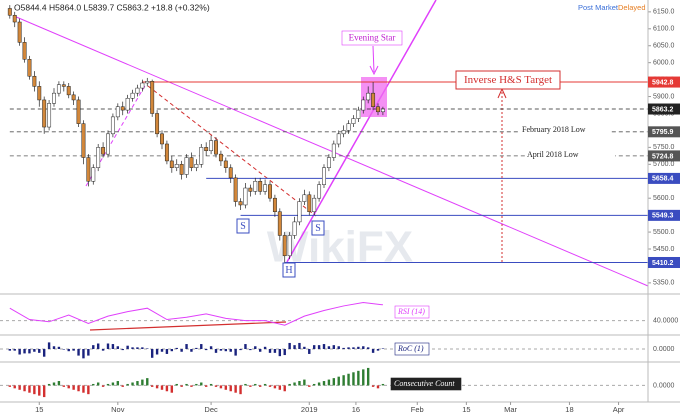 This screenshot has height=416, width=680. I want to click on indicator-label: RoC (1), so click(410, 348).